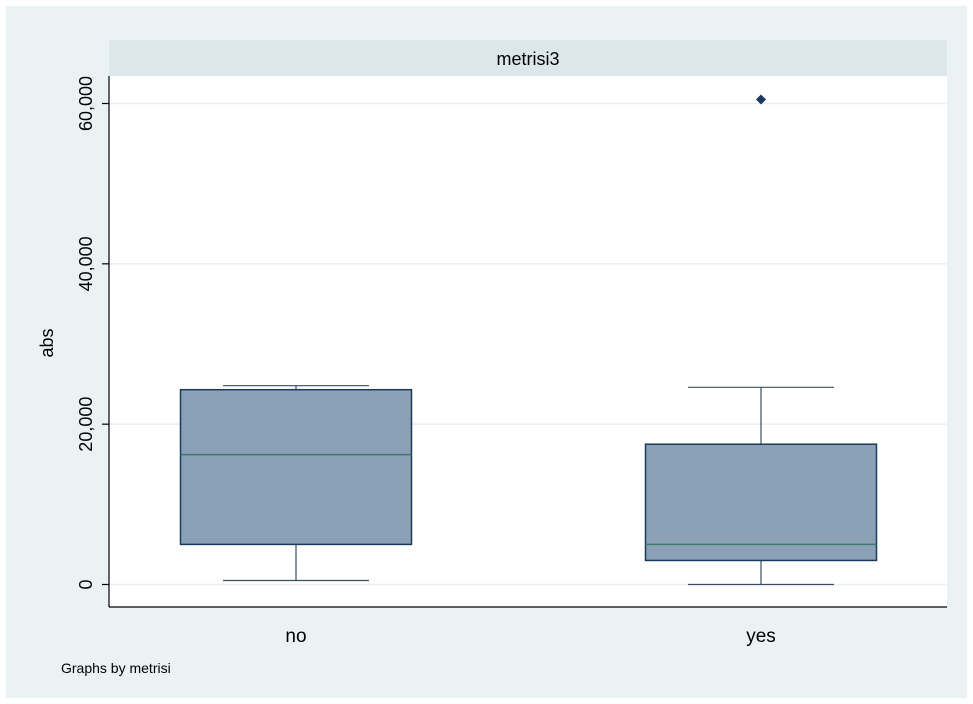 This screenshot has height=704, width=973. What do you see at coordinates (86, 263) in the screenshot?
I see `y-tick-label: 40,000` at bounding box center [86, 263].